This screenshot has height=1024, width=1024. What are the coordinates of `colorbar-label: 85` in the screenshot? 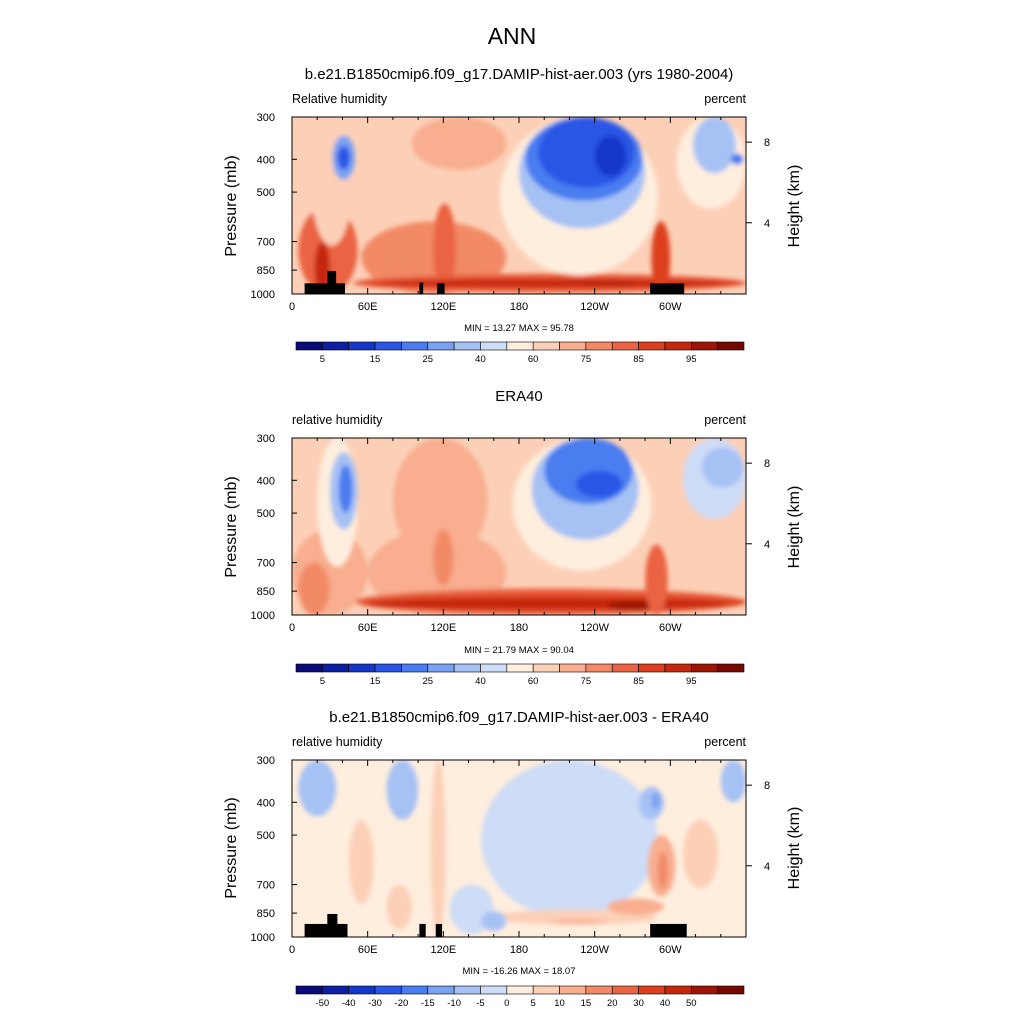 It's located at (638, 681).